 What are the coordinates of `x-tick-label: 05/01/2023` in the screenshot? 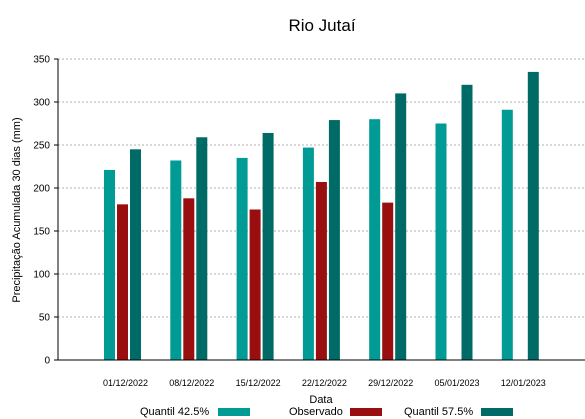 It's located at (456, 383).